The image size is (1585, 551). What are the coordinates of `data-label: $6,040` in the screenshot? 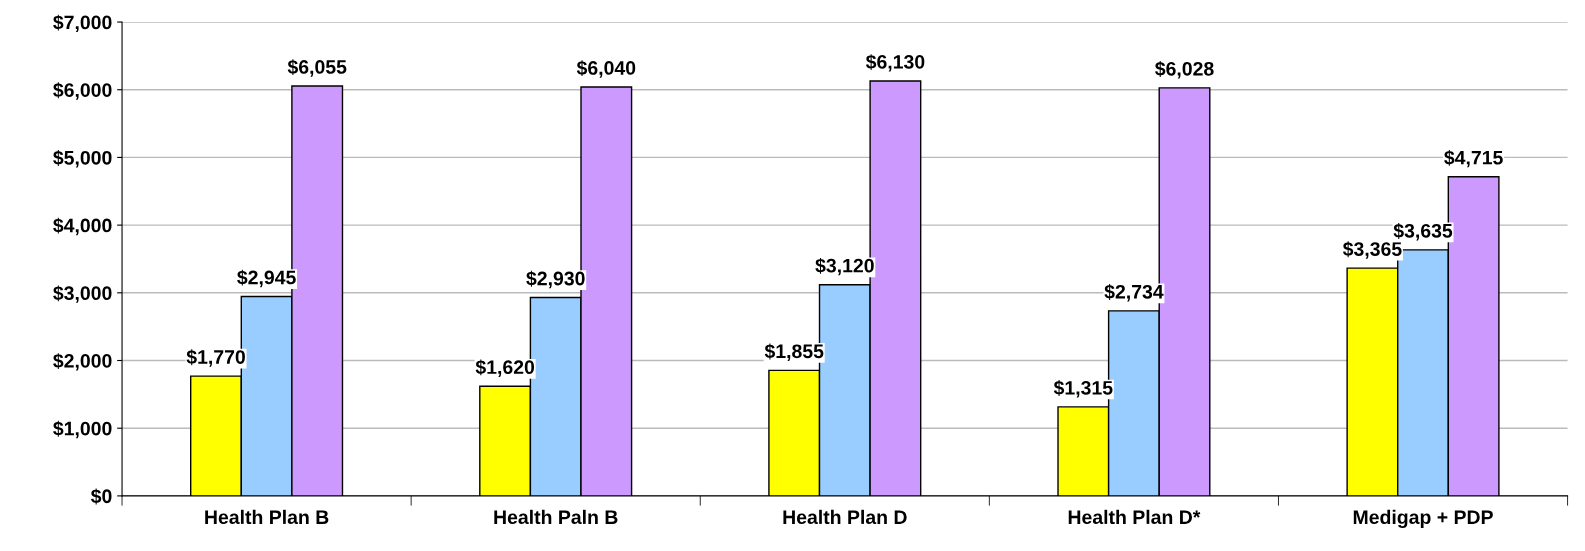 It's located at (606, 69).